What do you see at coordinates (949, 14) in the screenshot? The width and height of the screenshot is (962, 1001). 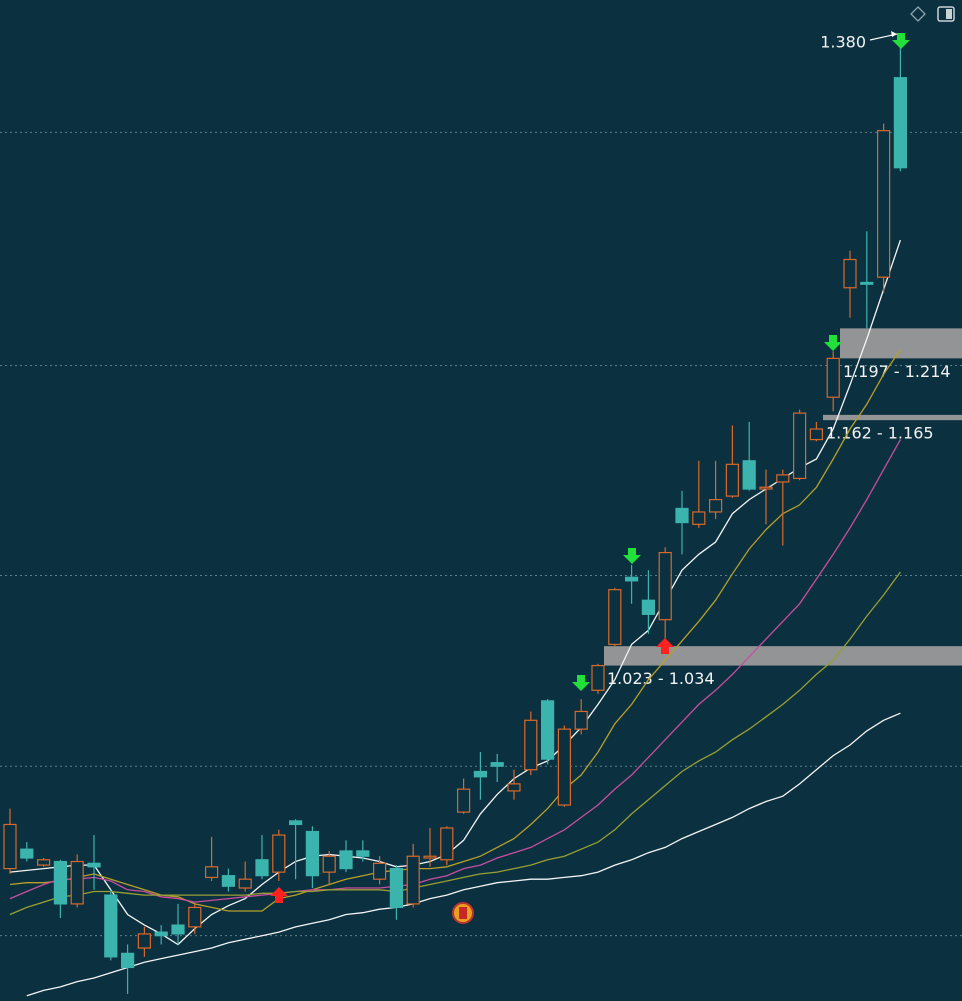 I see `panel-toggle-fill` at bounding box center [949, 14].